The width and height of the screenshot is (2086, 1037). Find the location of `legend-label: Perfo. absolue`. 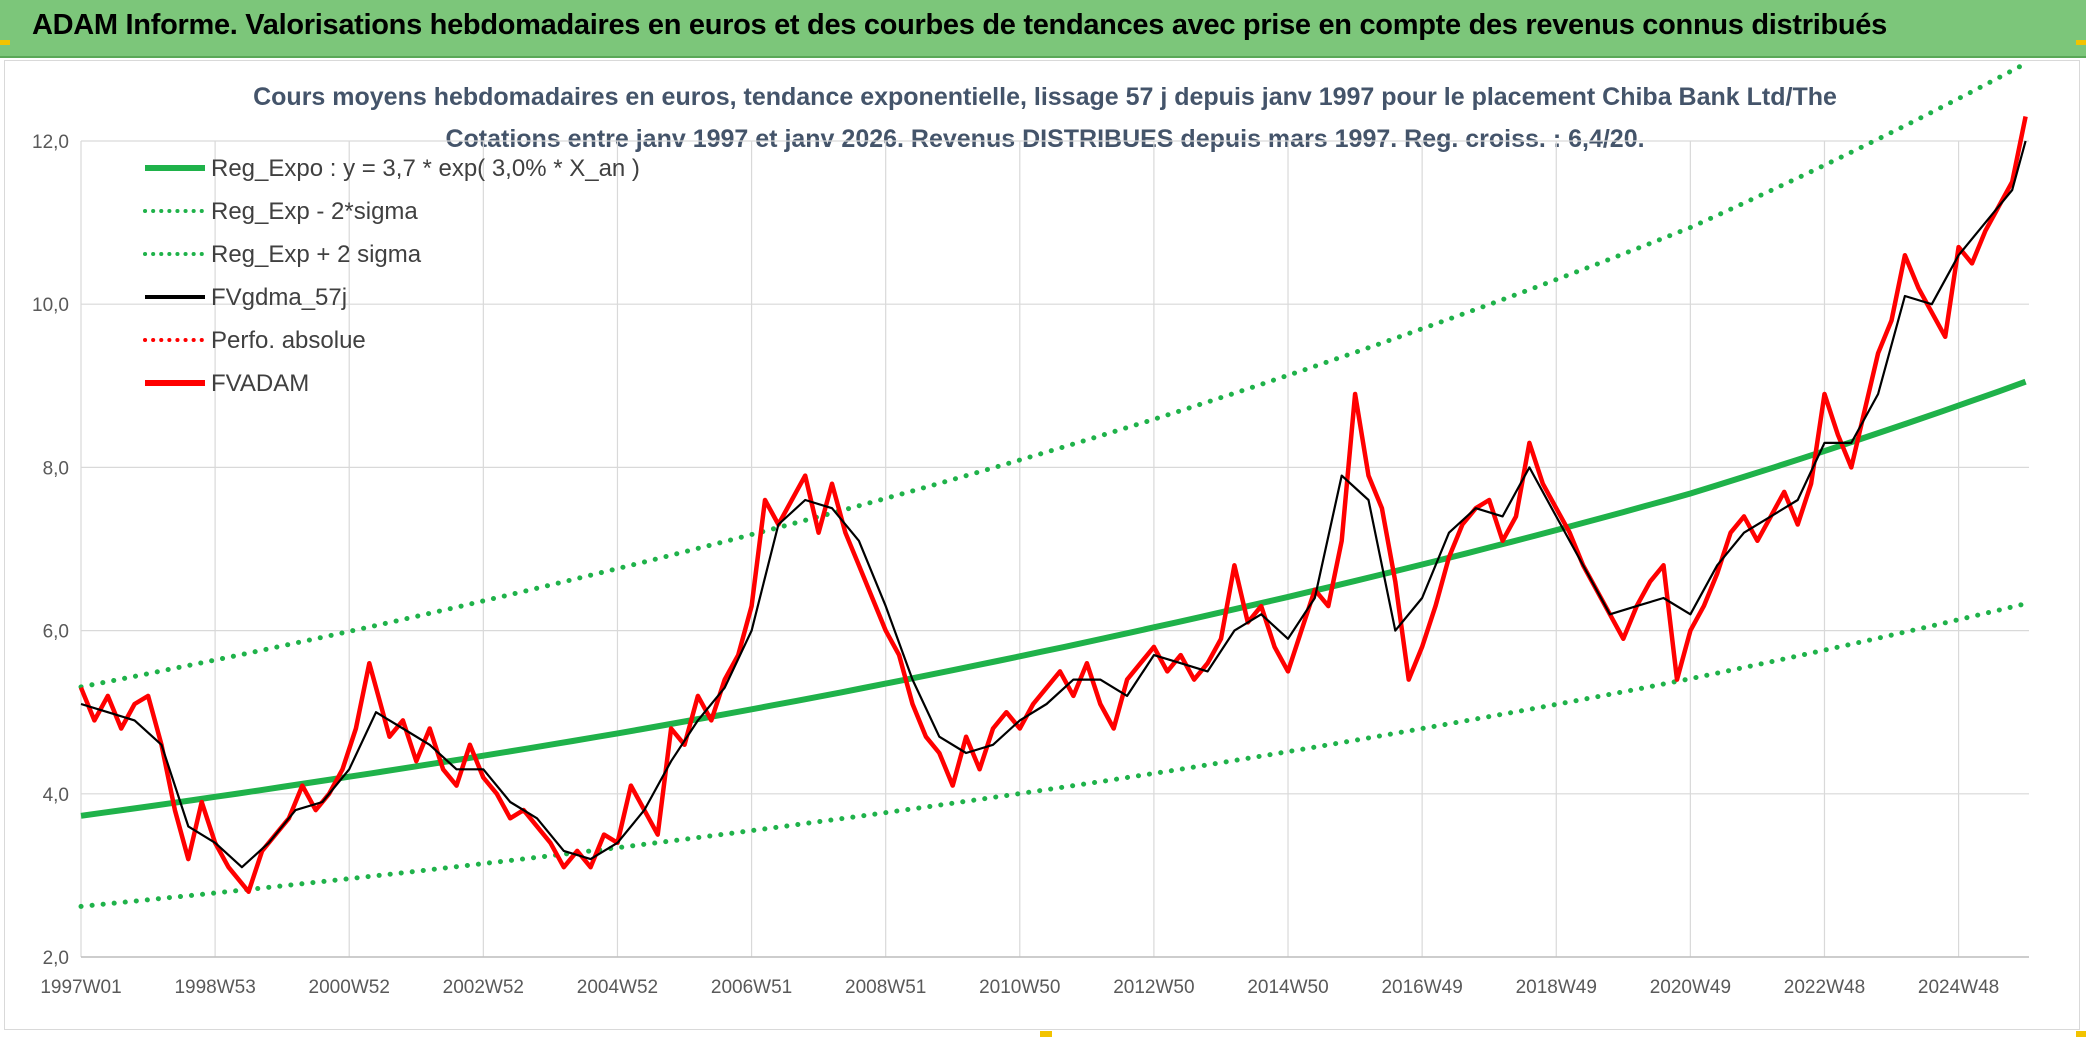

legend-label: Perfo. absolue is located at coordinates (288, 340).